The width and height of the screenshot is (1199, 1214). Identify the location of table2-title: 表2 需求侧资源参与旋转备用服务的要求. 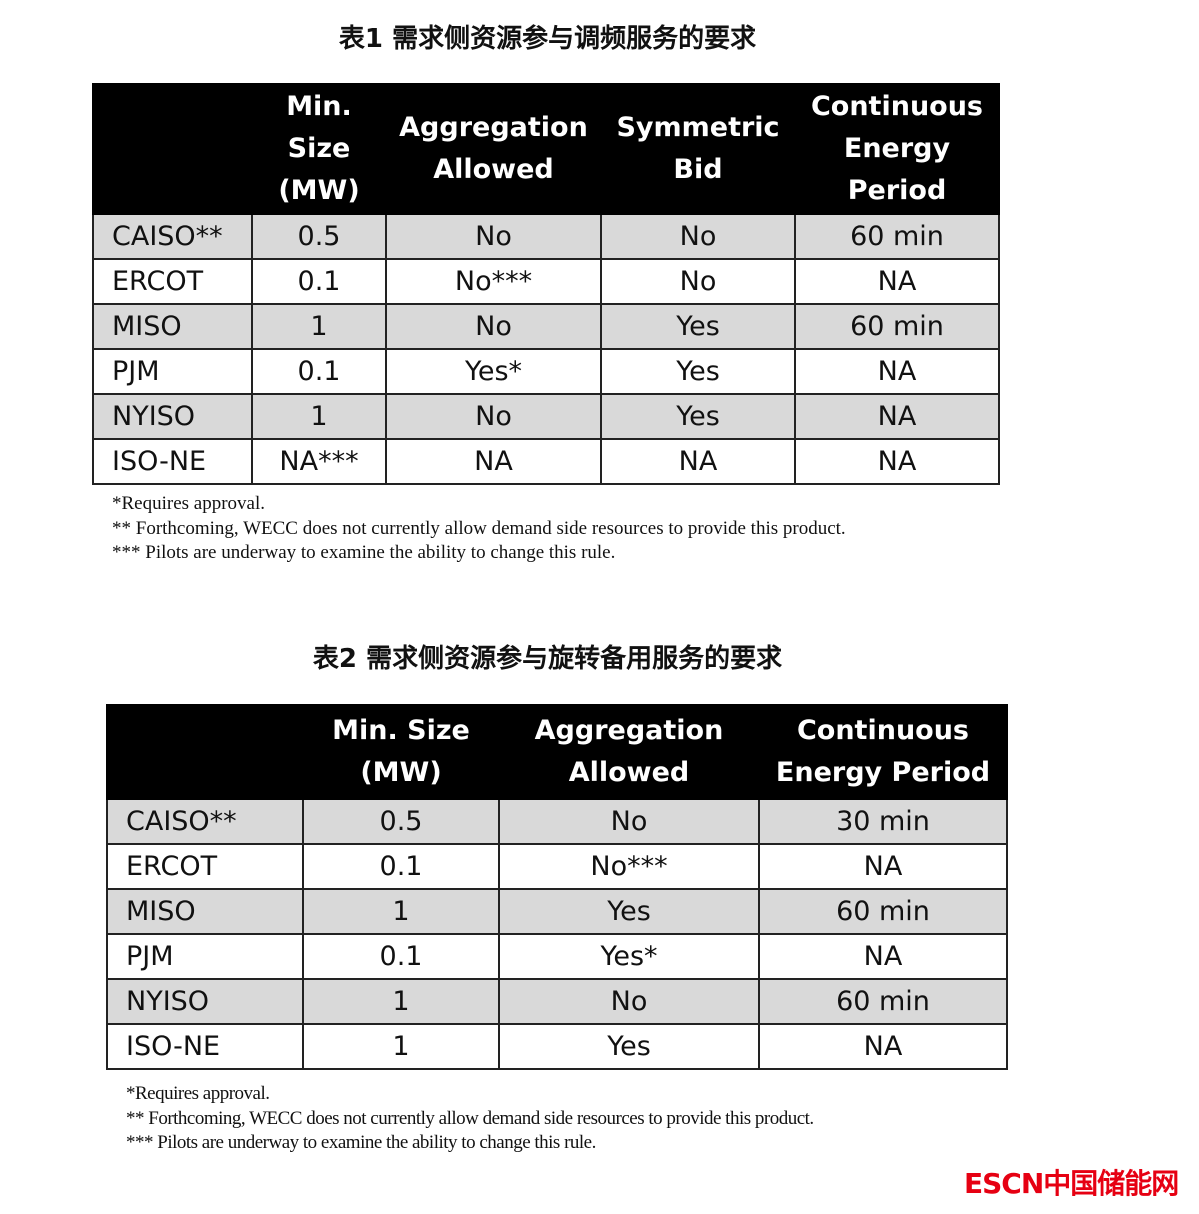
(547, 659).